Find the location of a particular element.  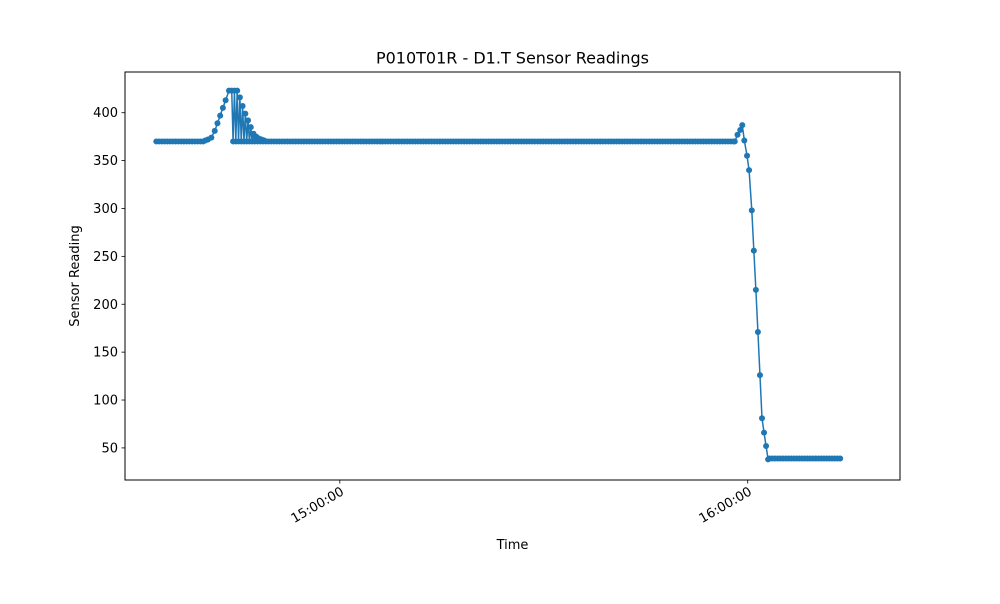

y-tick-label: 100 is located at coordinates (105, 401).